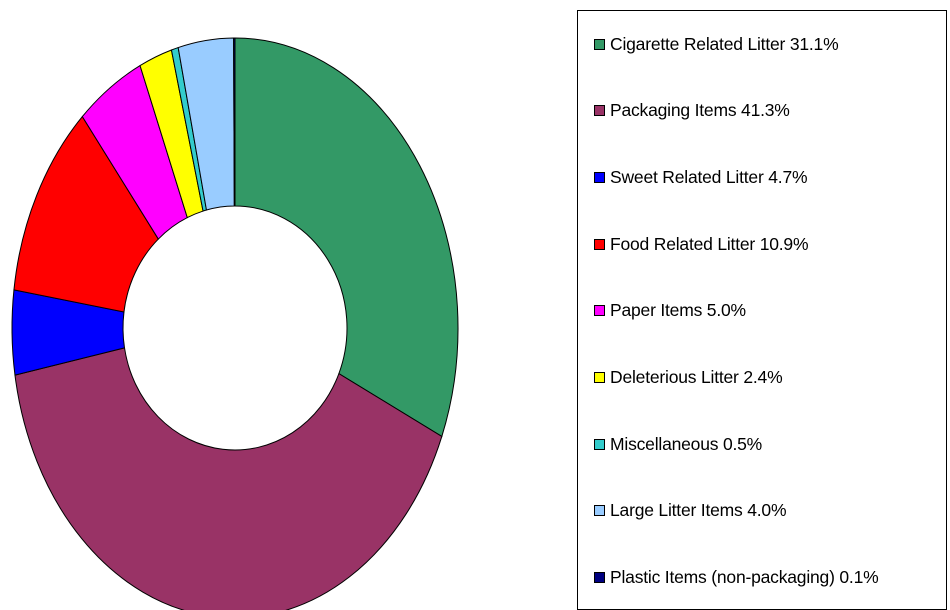  Describe the element at coordinates (234, 122) in the screenshot. I see `donut-slice-plastic-items-non-packaging` at that location.